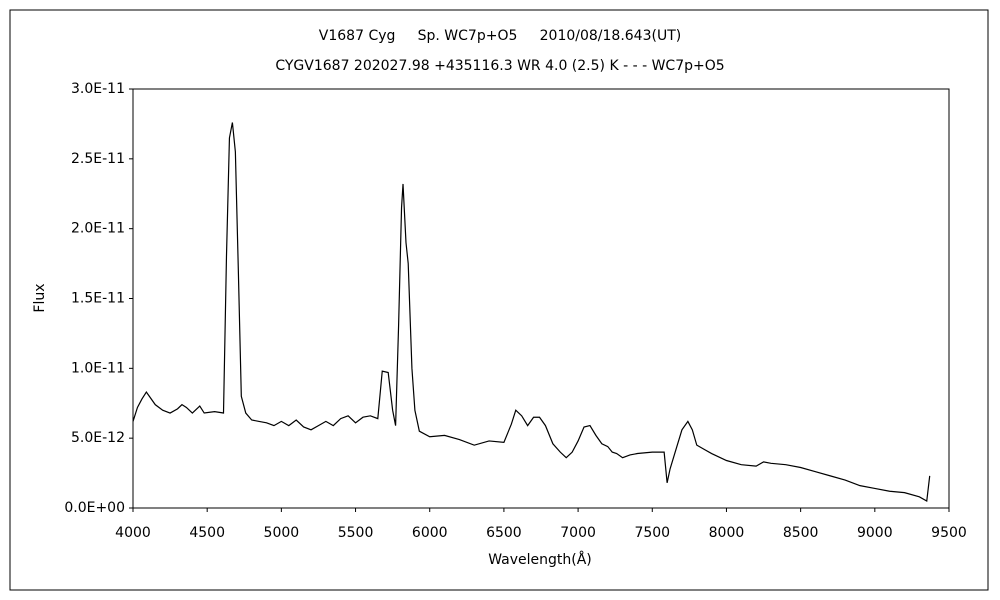 The image size is (1000, 600). I want to click on x-tick-label: 5500, so click(356, 533).